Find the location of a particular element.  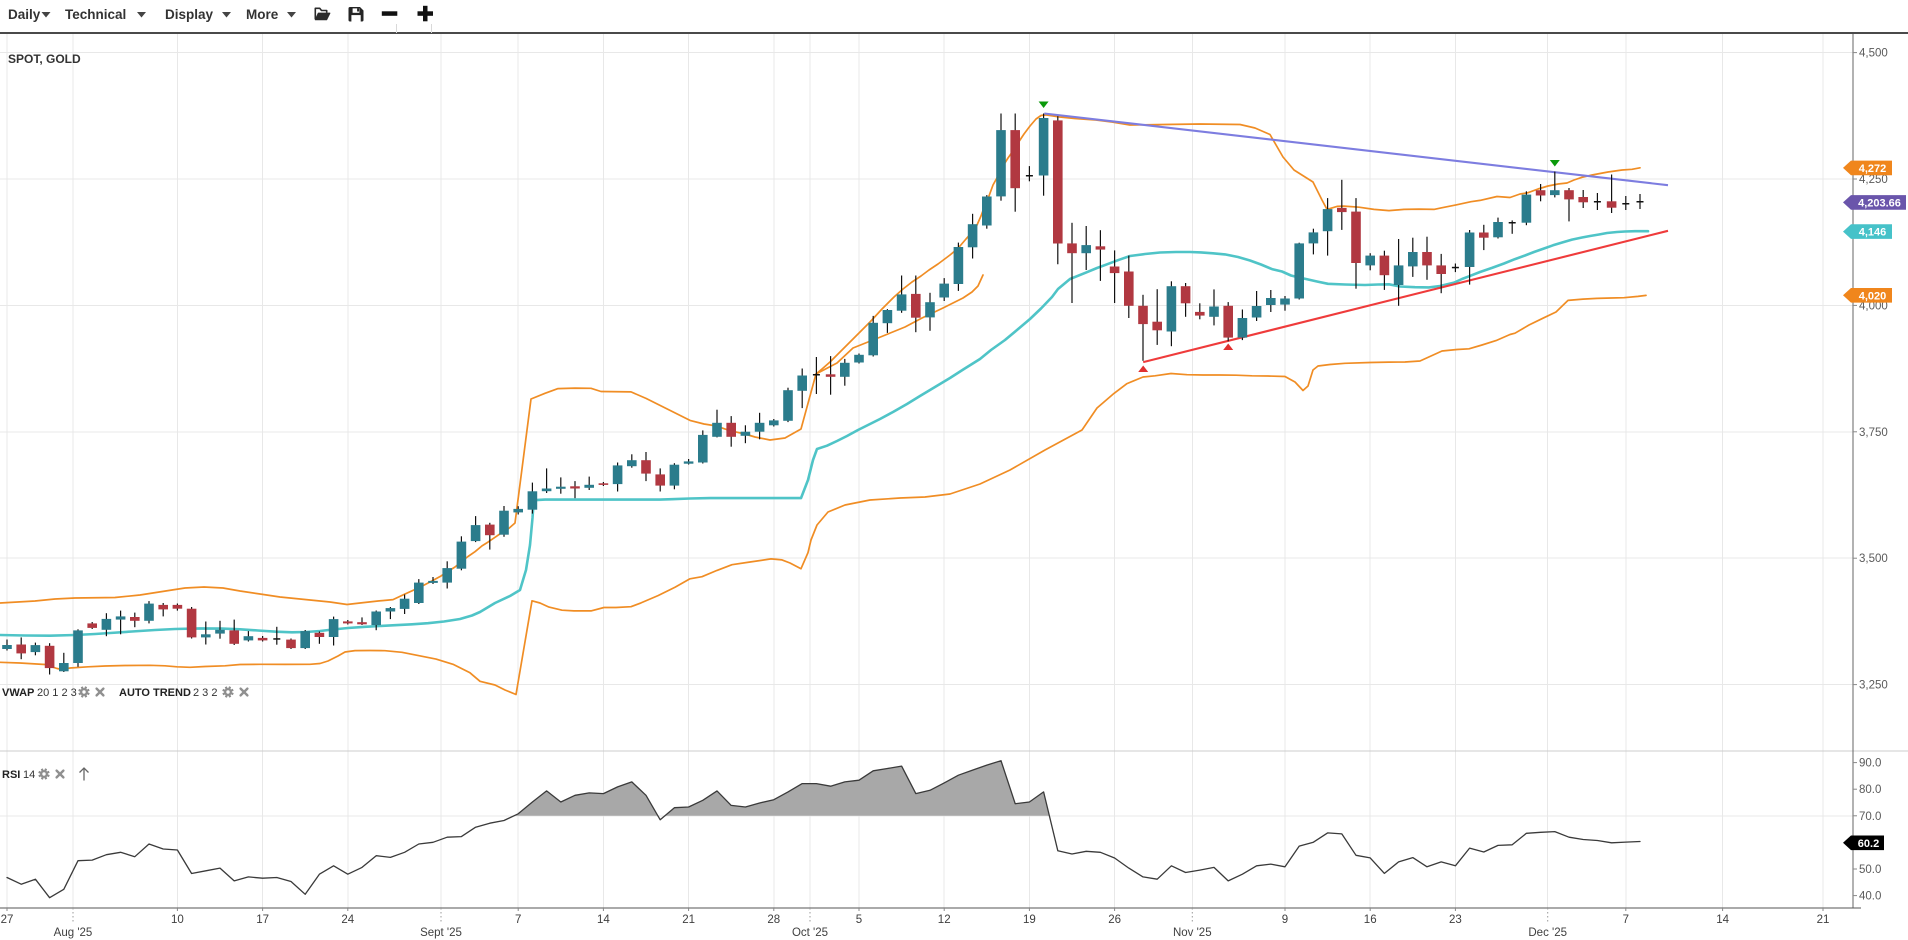

svg-text: 4,000 is located at coordinates (1873, 306).